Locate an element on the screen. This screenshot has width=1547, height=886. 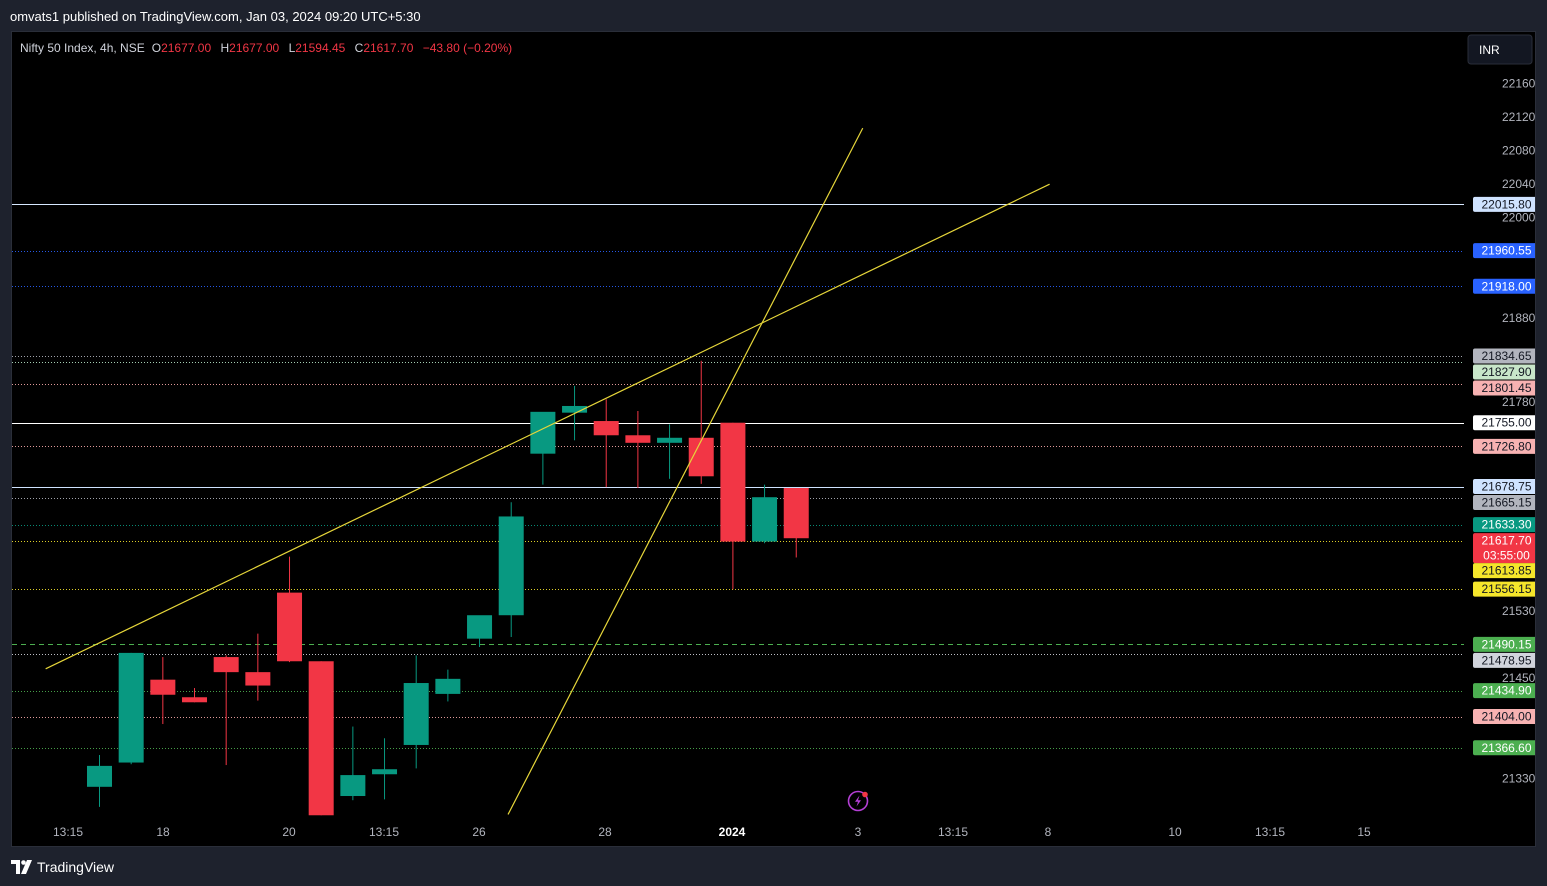
price-tag: 21404.00 is located at coordinates (1504, 717).